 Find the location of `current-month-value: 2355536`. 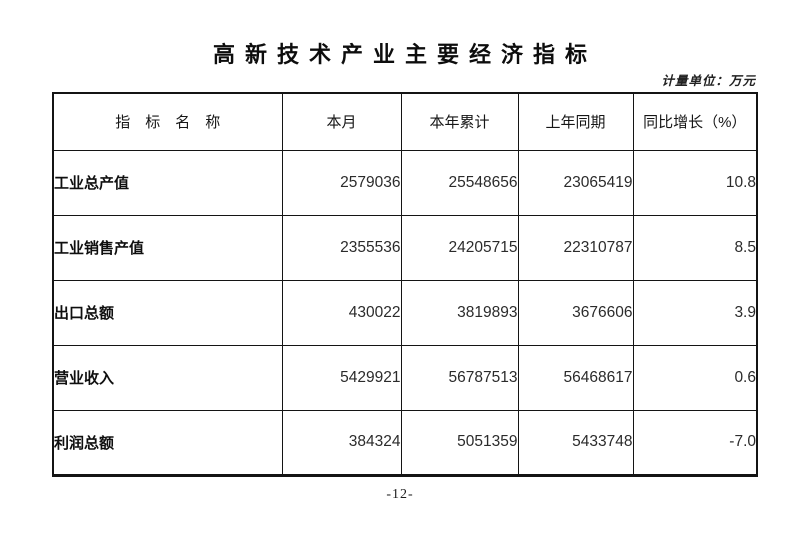

current-month-value: 2355536 is located at coordinates (341, 247).